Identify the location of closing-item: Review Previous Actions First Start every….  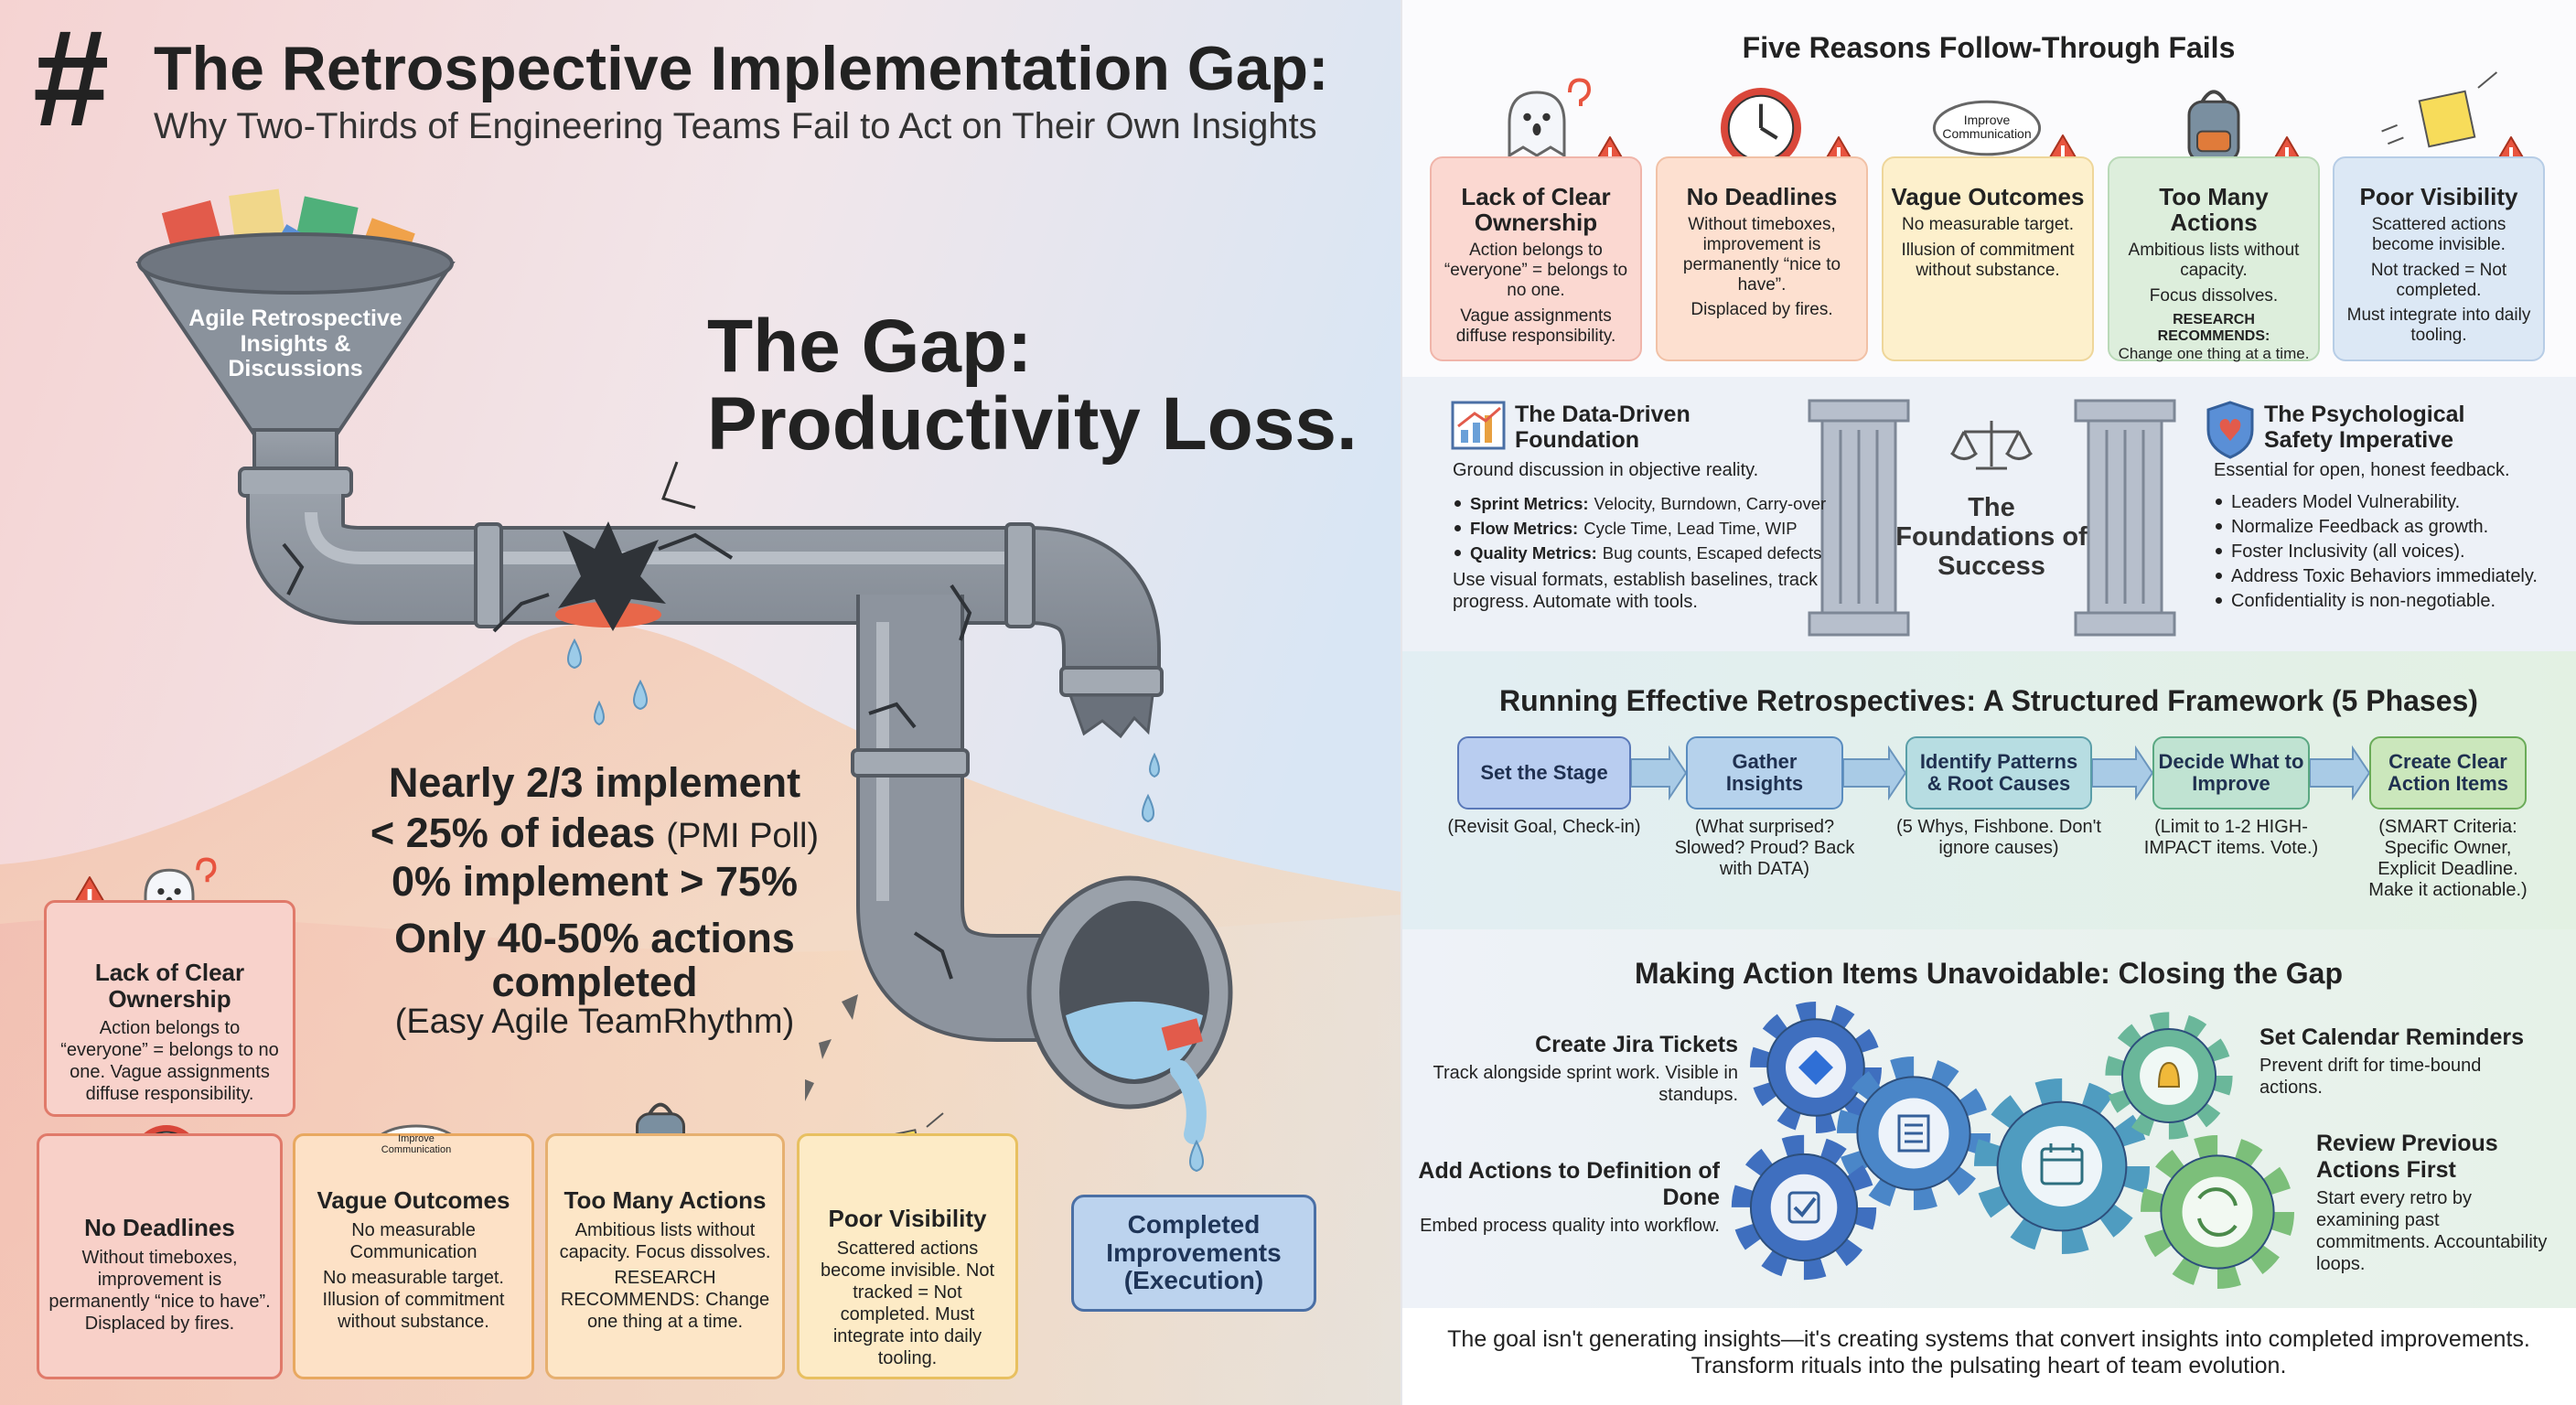
(2435, 1203).